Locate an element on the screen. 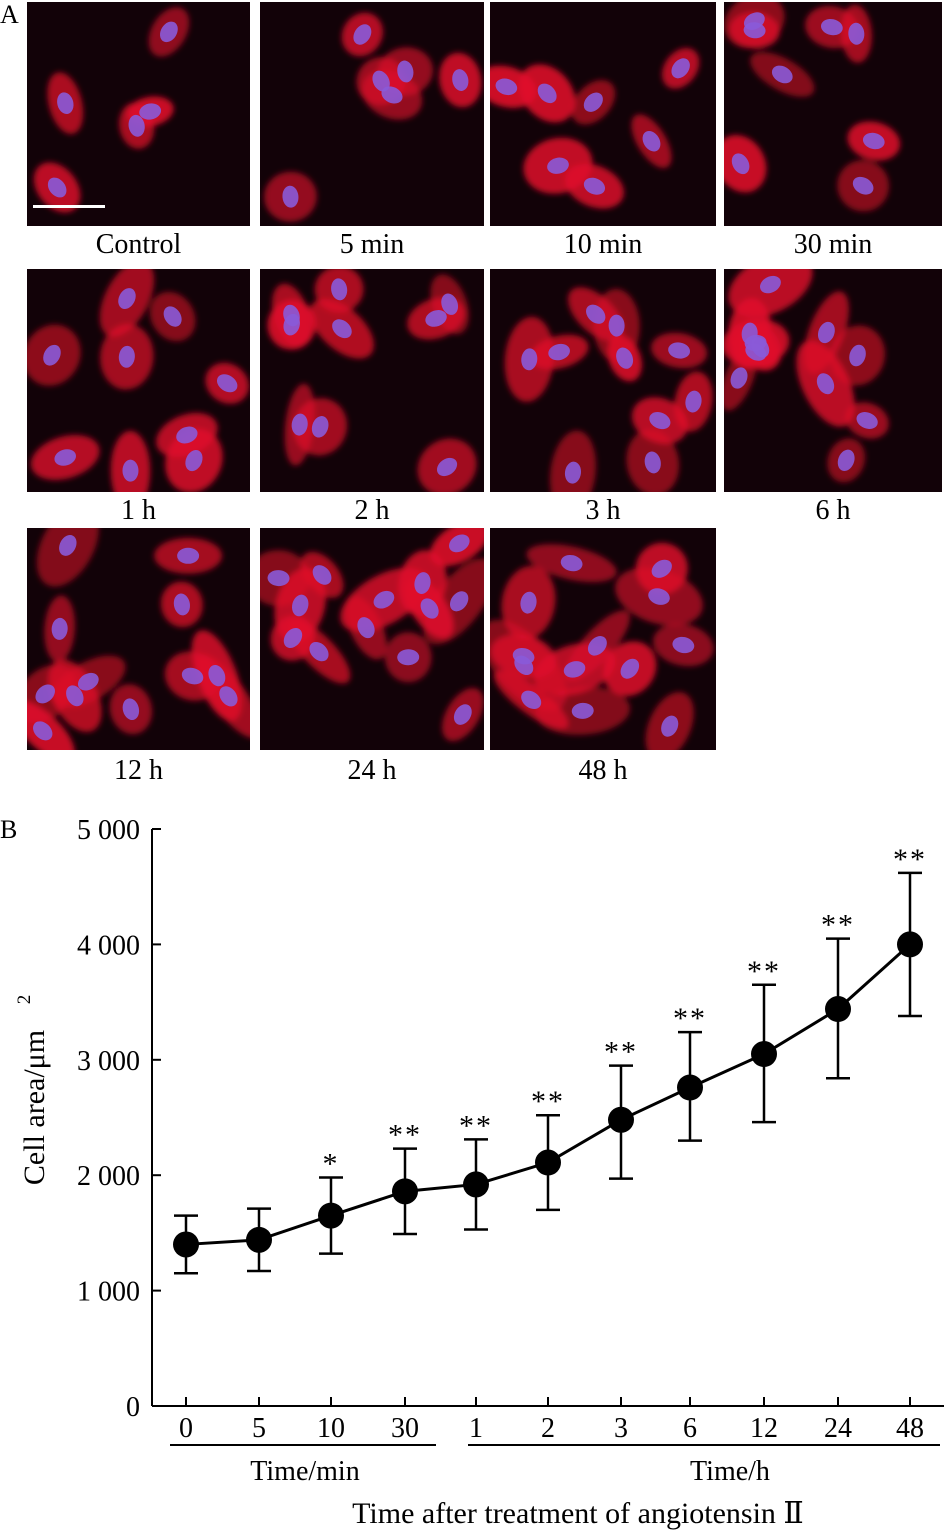 This screenshot has width=944, height=1533. micrograph-caption: 10 min is located at coordinates (603, 244).